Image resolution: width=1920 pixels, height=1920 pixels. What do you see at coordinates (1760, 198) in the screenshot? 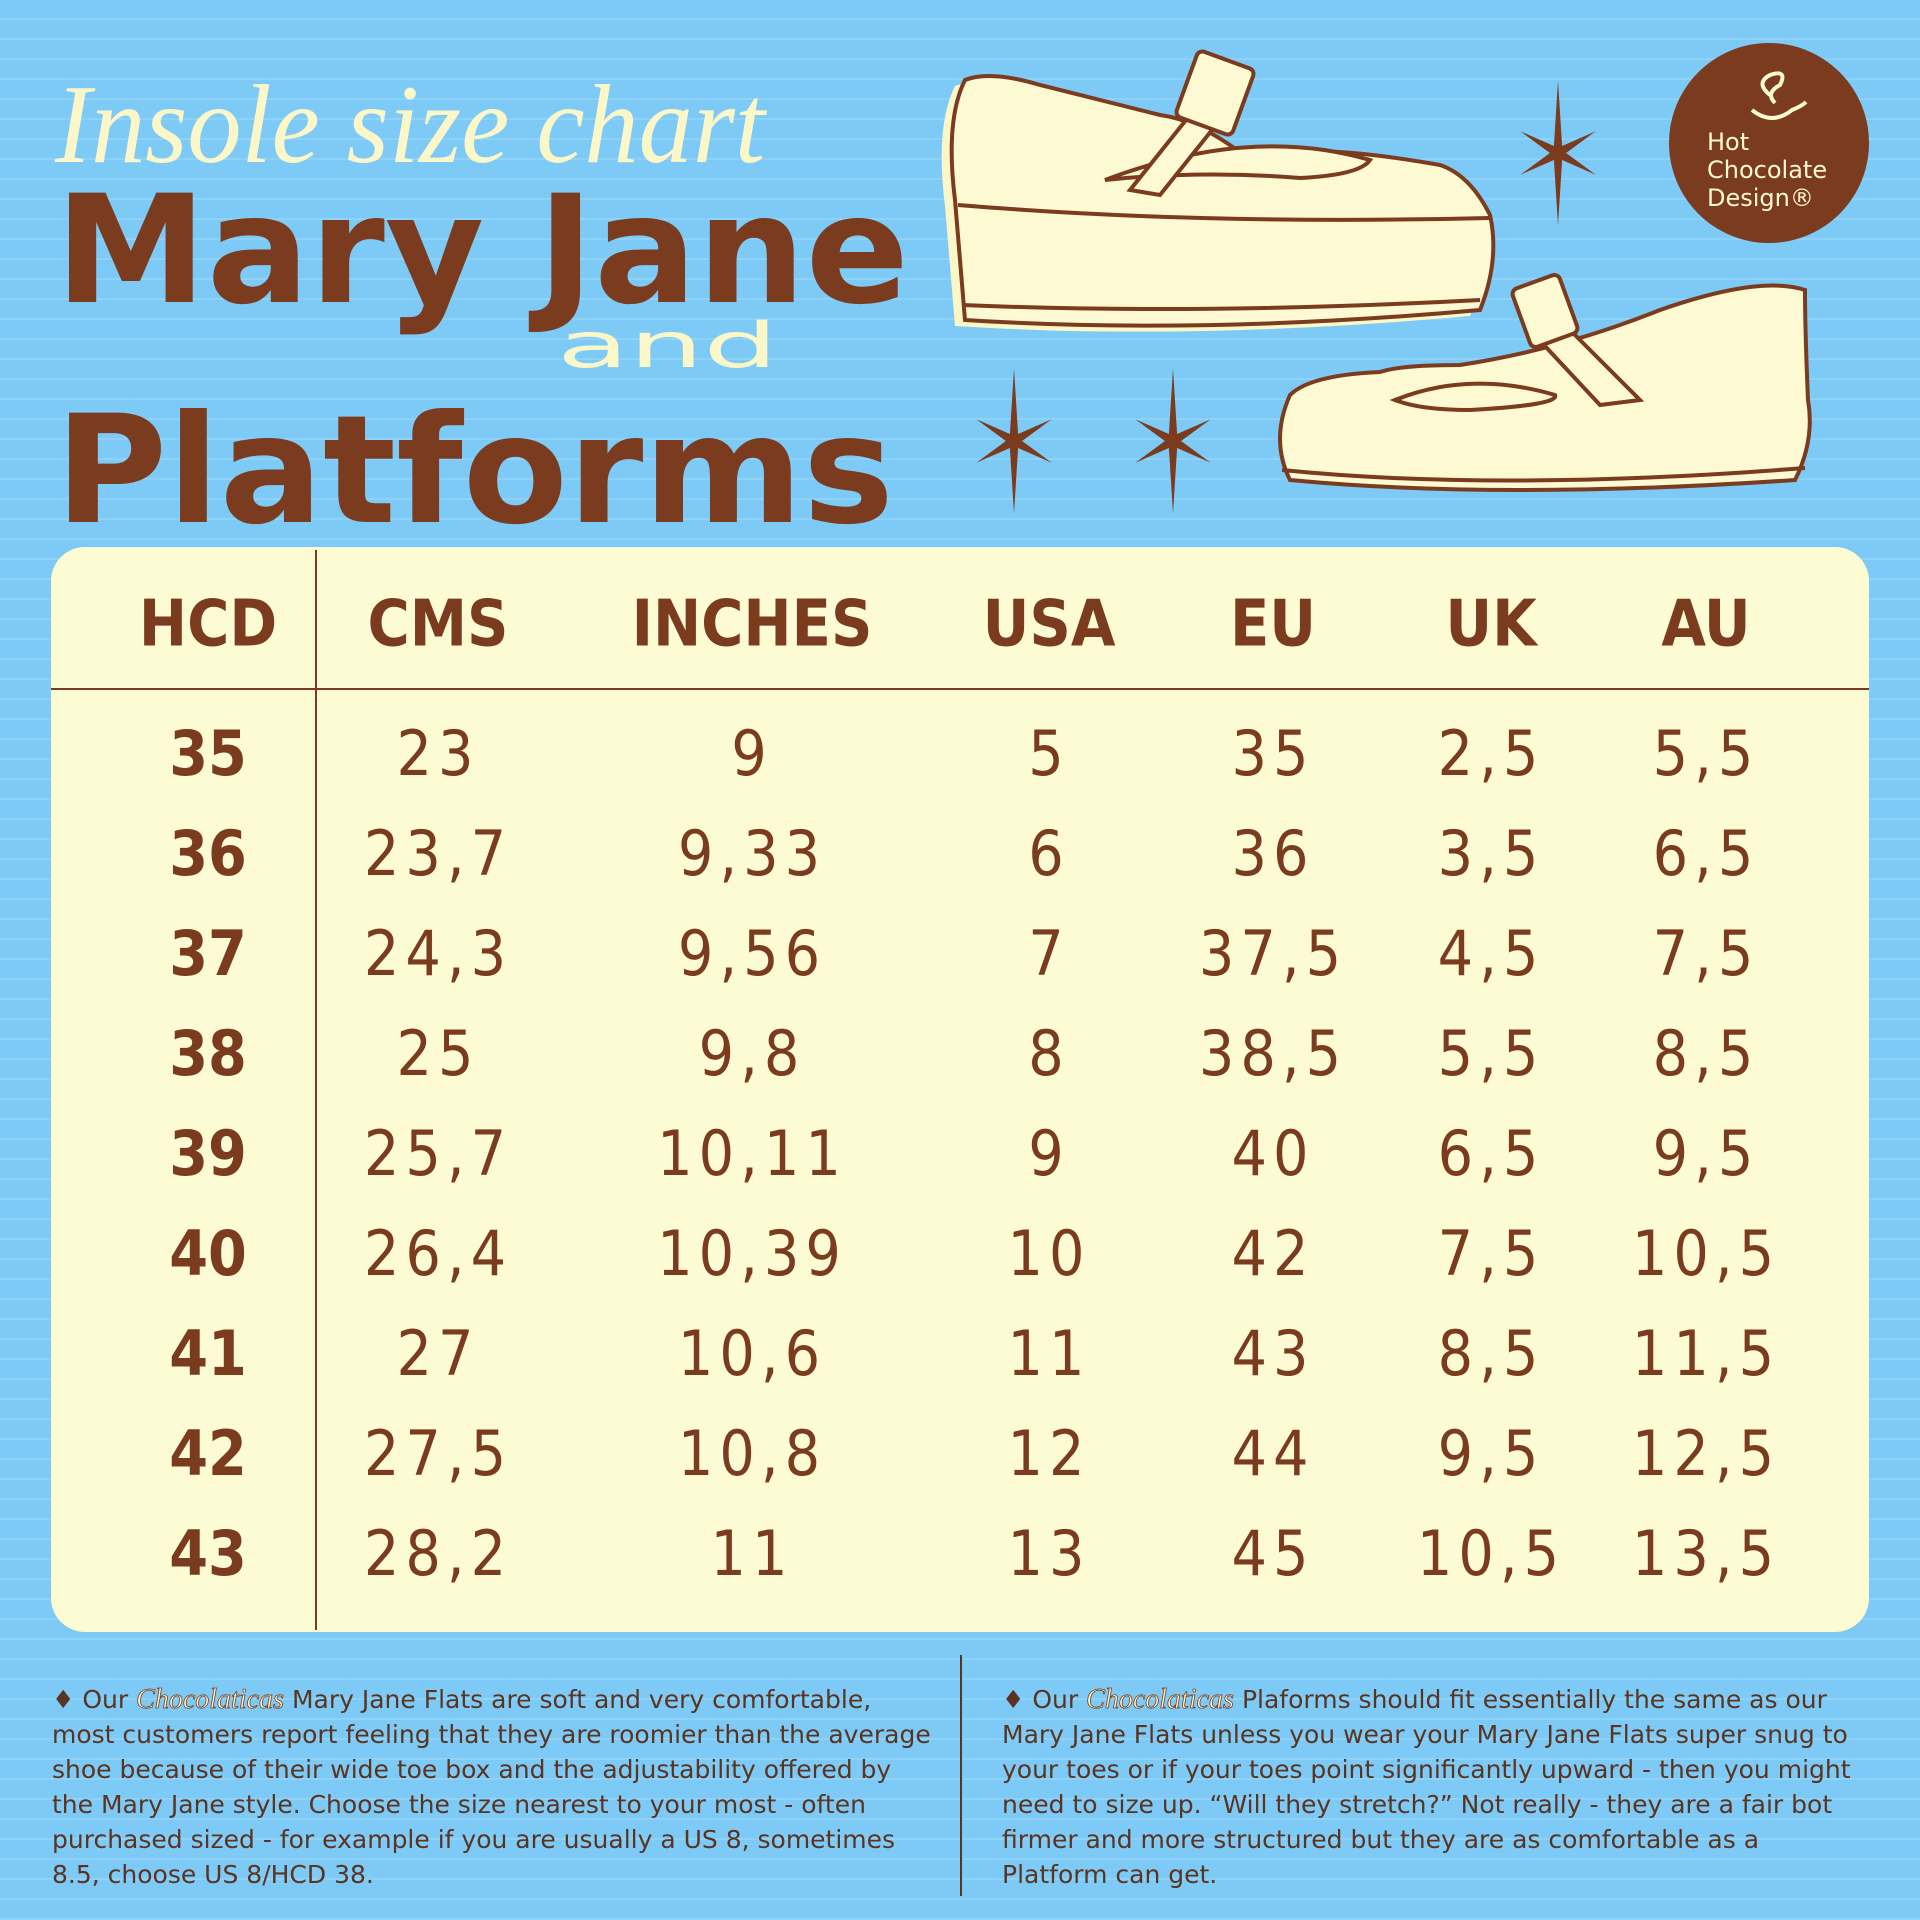
I see `logo-text: Design®` at bounding box center [1760, 198].